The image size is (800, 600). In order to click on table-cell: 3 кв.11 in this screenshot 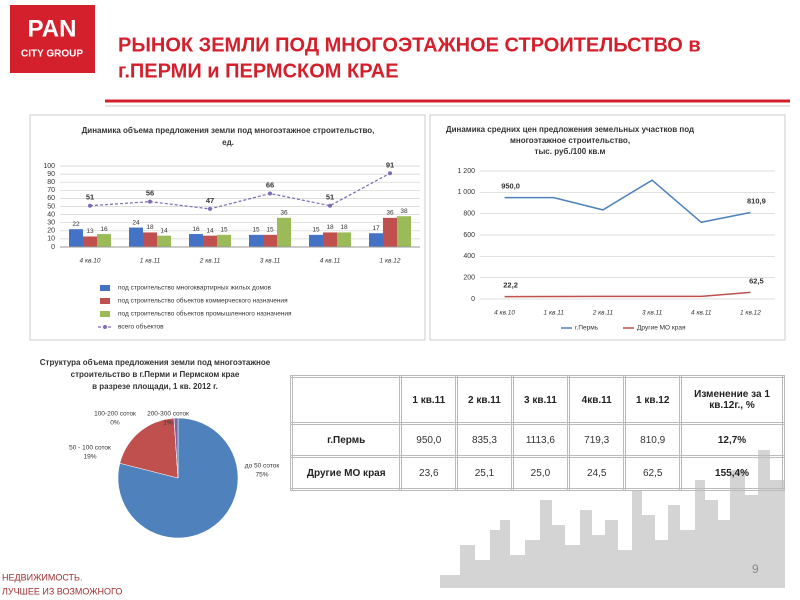, I will do `click(540, 400)`.